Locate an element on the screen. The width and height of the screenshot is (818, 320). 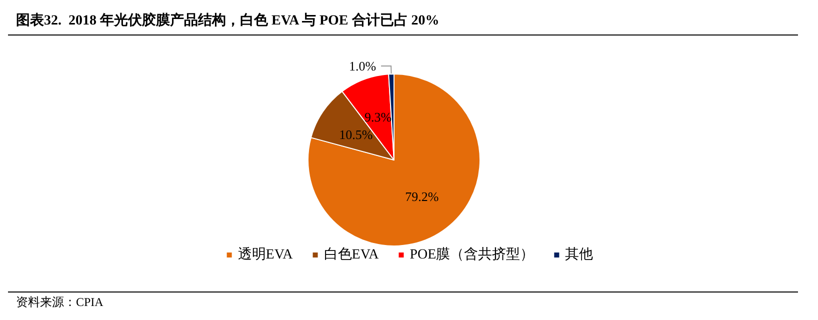
text: 资料来源：CPIA is located at coordinates (60, 302).